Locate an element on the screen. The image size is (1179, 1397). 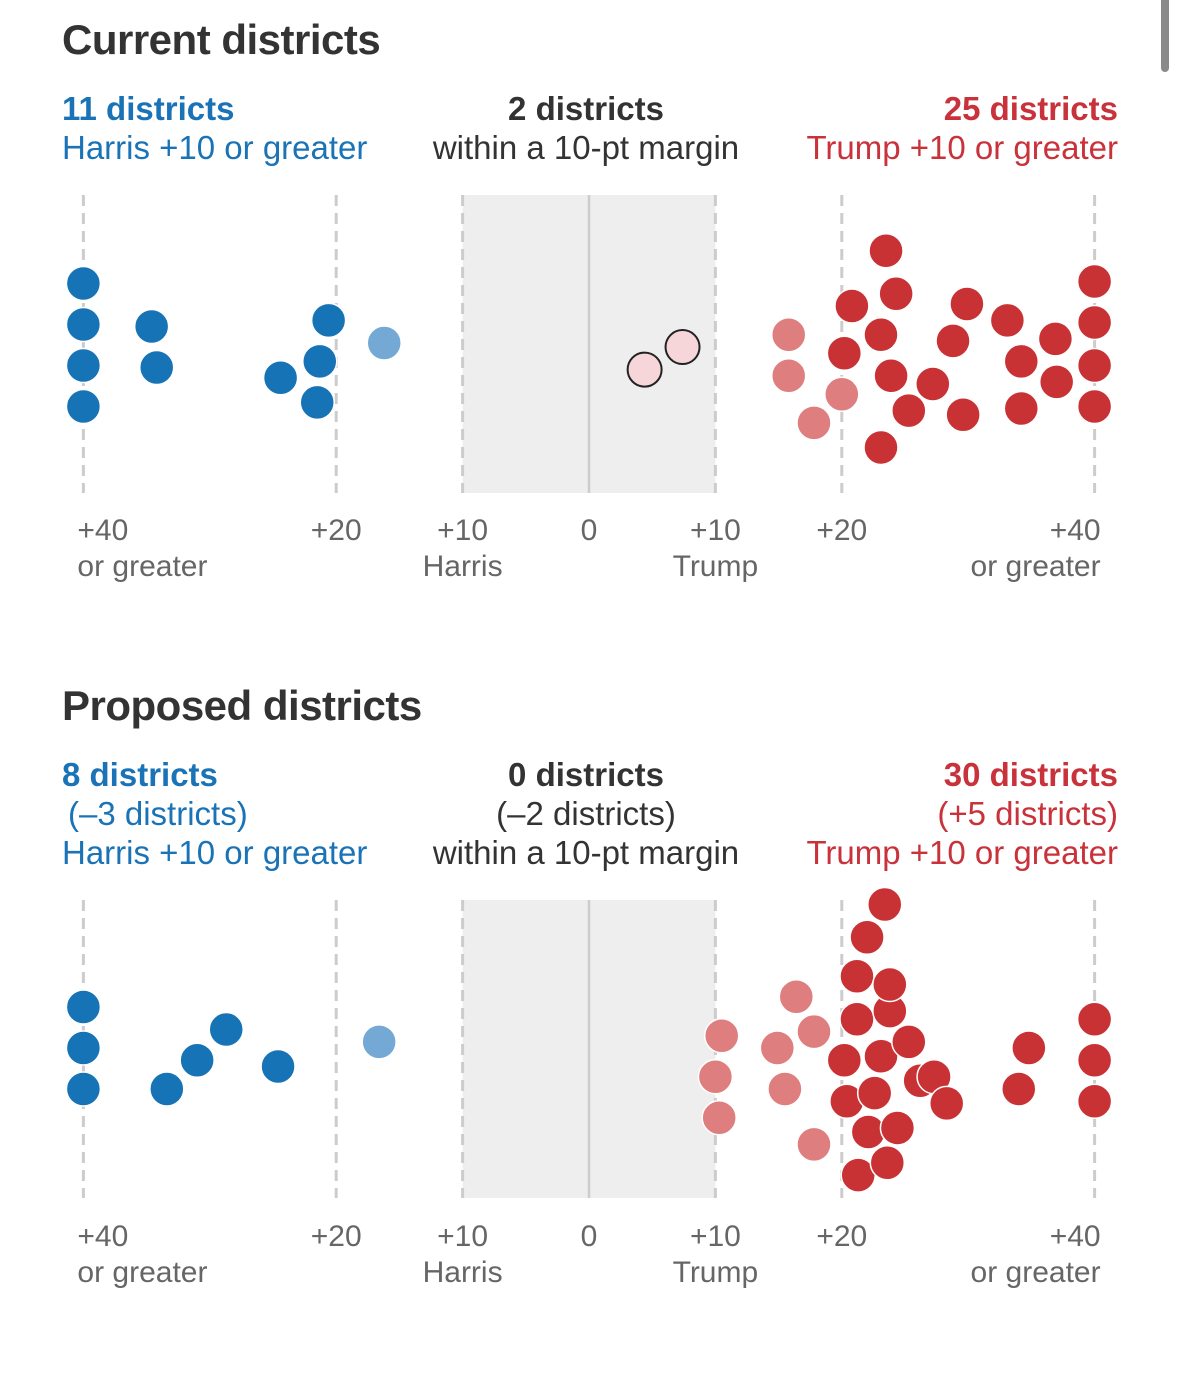
trump-summary: 25 districts Trump +10 or greater is located at coordinates (962, 128).